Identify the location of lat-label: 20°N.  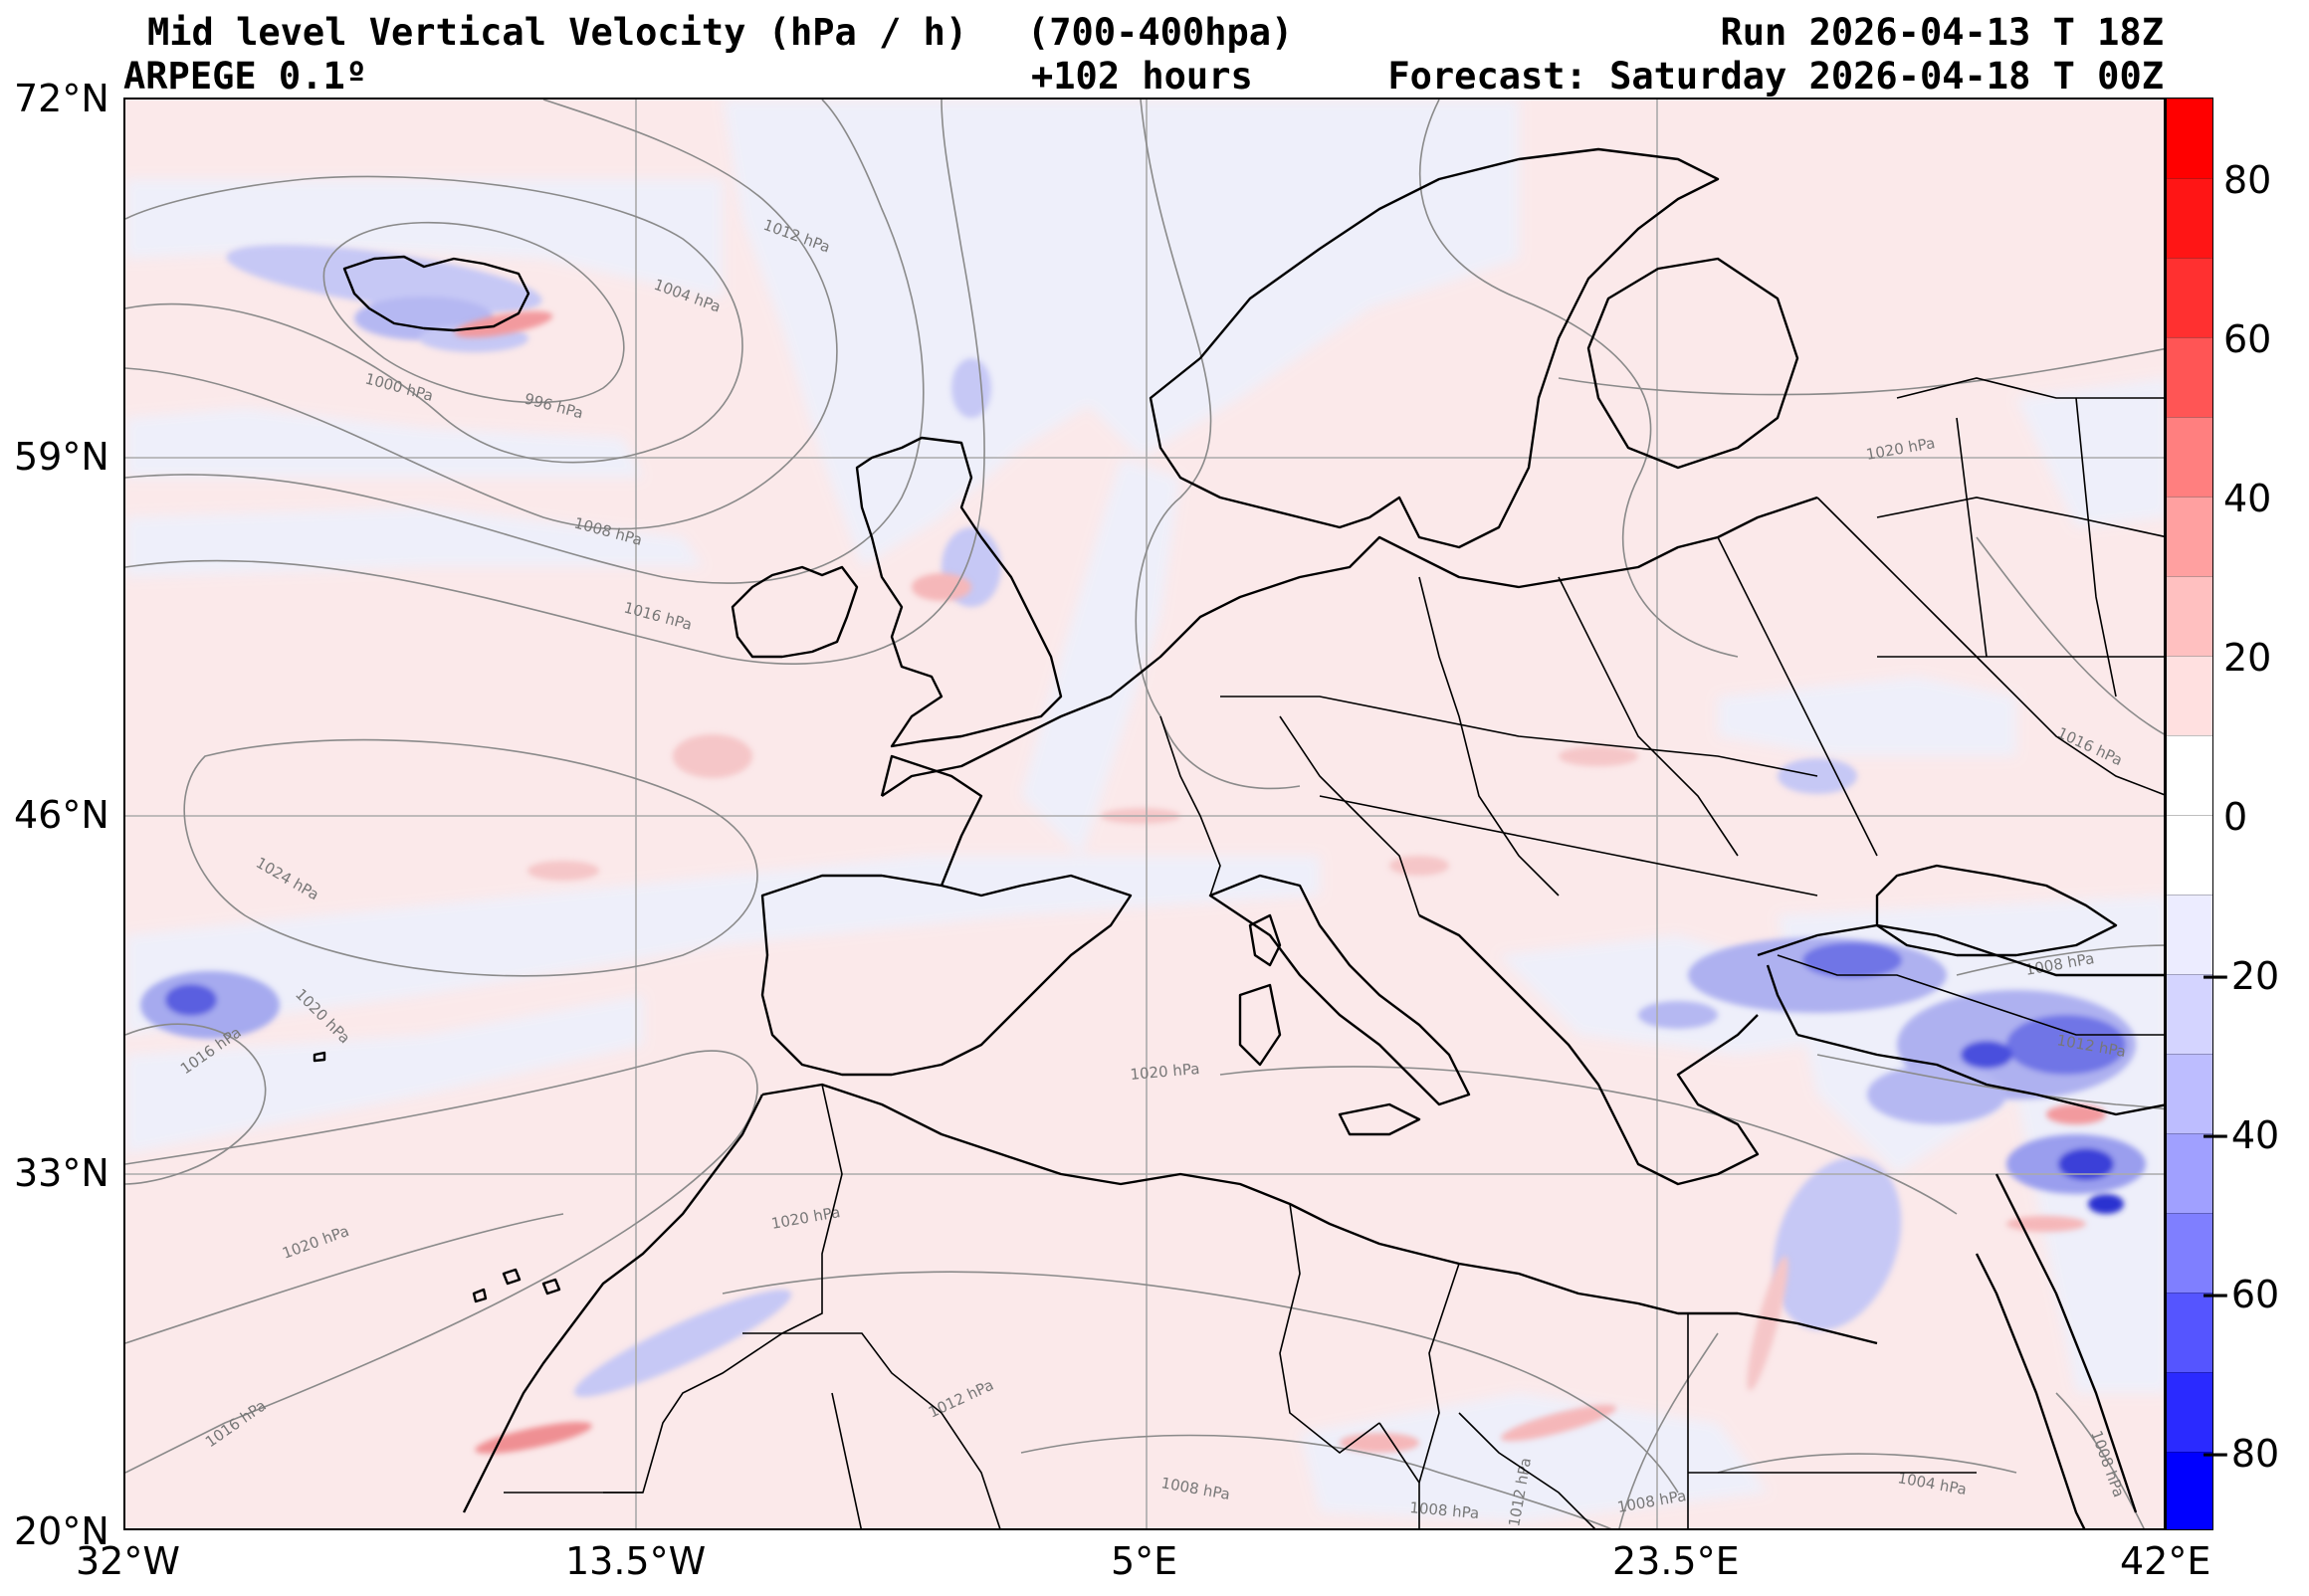
(61, 1531).